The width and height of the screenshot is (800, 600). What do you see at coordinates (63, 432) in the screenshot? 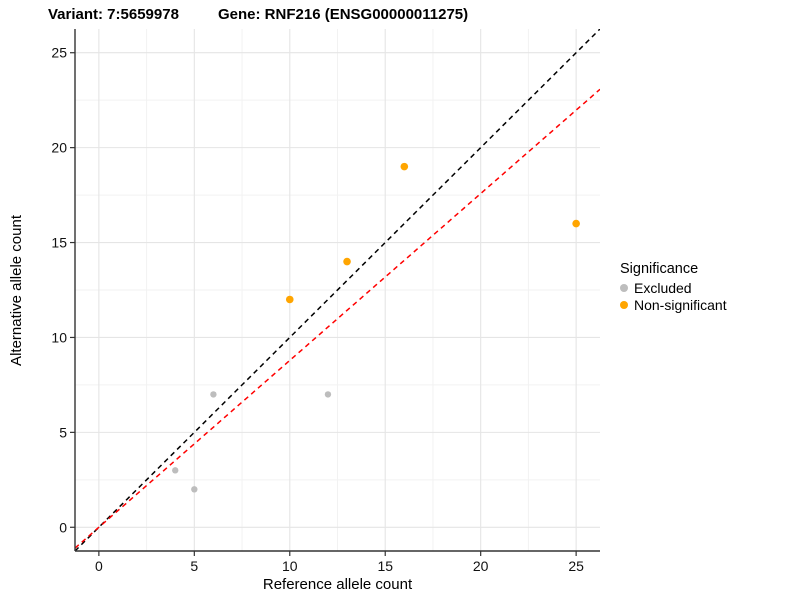
I see `y-tick-label: 5` at bounding box center [63, 432].